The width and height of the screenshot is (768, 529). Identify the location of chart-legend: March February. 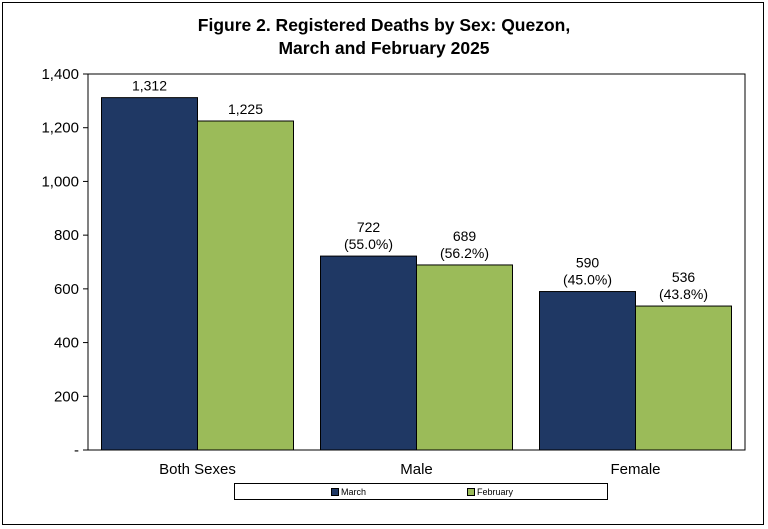
(421, 491).